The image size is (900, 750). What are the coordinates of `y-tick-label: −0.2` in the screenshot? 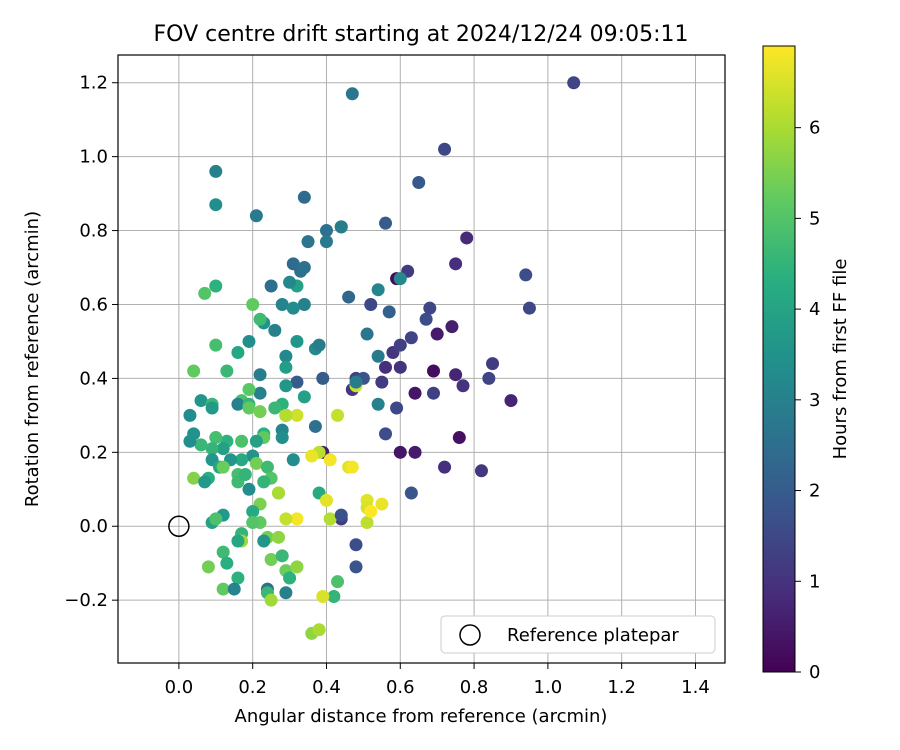 It's located at (86, 600).